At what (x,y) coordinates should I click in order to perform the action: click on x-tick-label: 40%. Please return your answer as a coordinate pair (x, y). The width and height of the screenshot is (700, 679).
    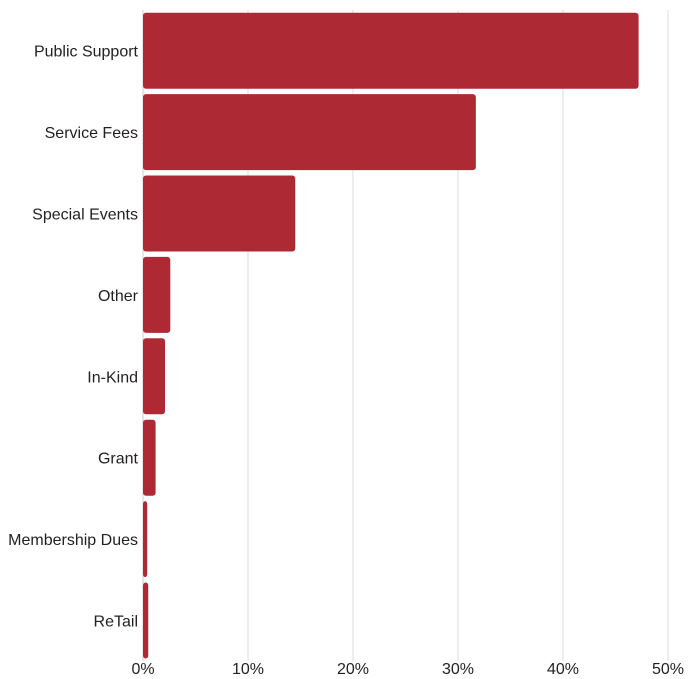
    Looking at the image, I should click on (563, 669).